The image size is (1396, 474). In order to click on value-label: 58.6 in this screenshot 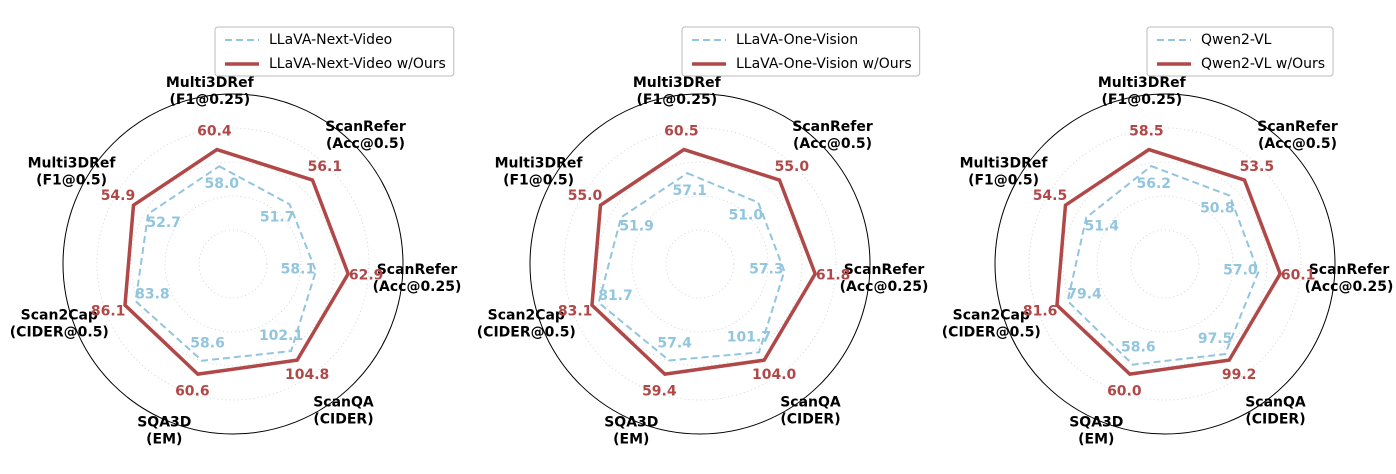, I will do `click(207, 344)`.